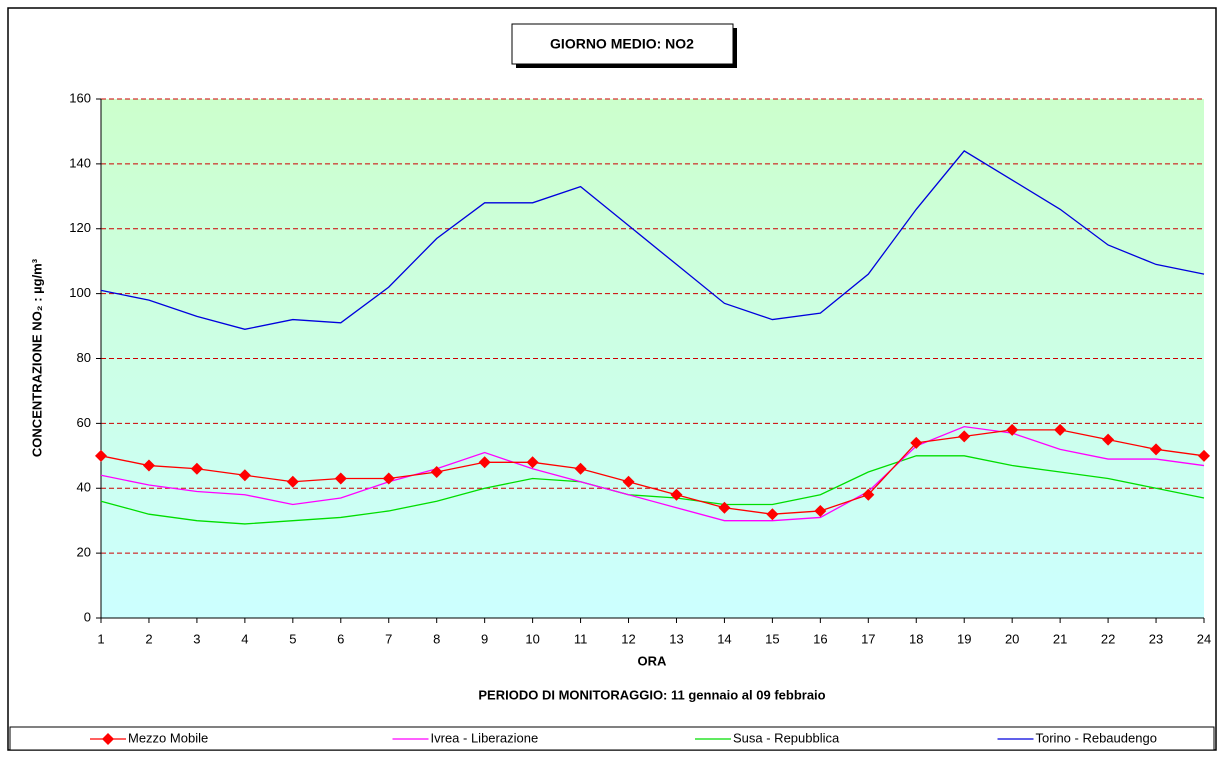 The width and height of the screenshot is (1226, 758). What do you see at coordinates (916, 638) in the screenshot?
I see `x-tick-label: 18` at bounding box center [916, 638].